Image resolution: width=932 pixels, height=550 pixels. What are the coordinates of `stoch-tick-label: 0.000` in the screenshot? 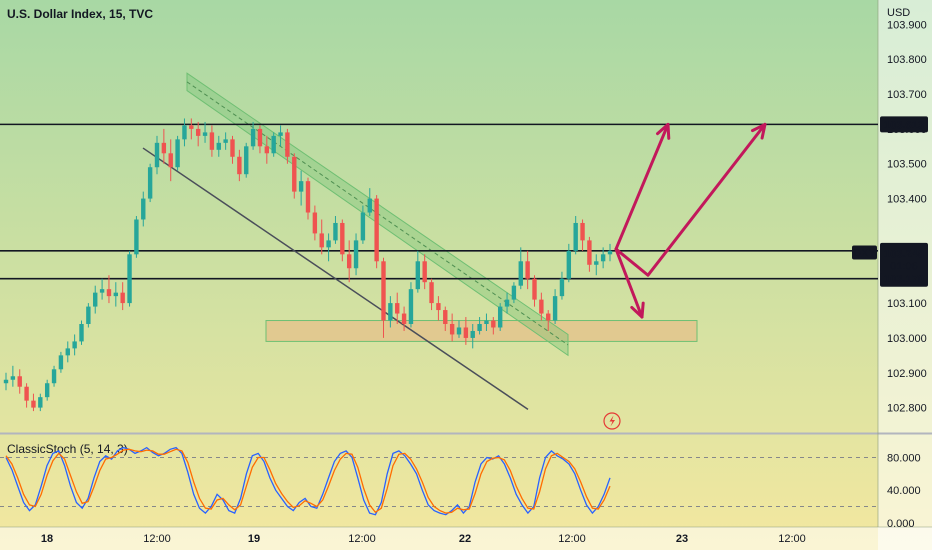 It's located at (901, 524).